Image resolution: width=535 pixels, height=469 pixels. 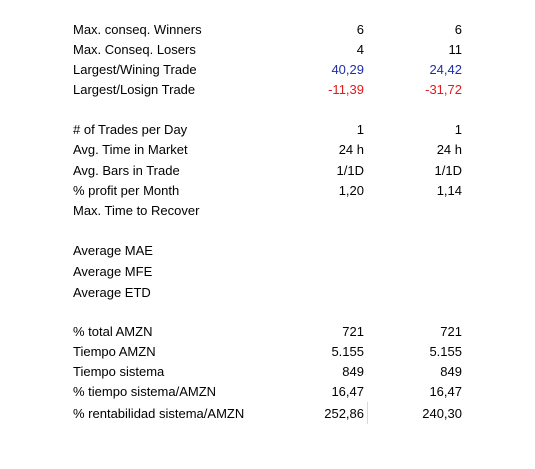 What do you see at coordinates (353, 371) in the screenshot?
I see `row-value-1: 849` at bounding box center [353, 371].